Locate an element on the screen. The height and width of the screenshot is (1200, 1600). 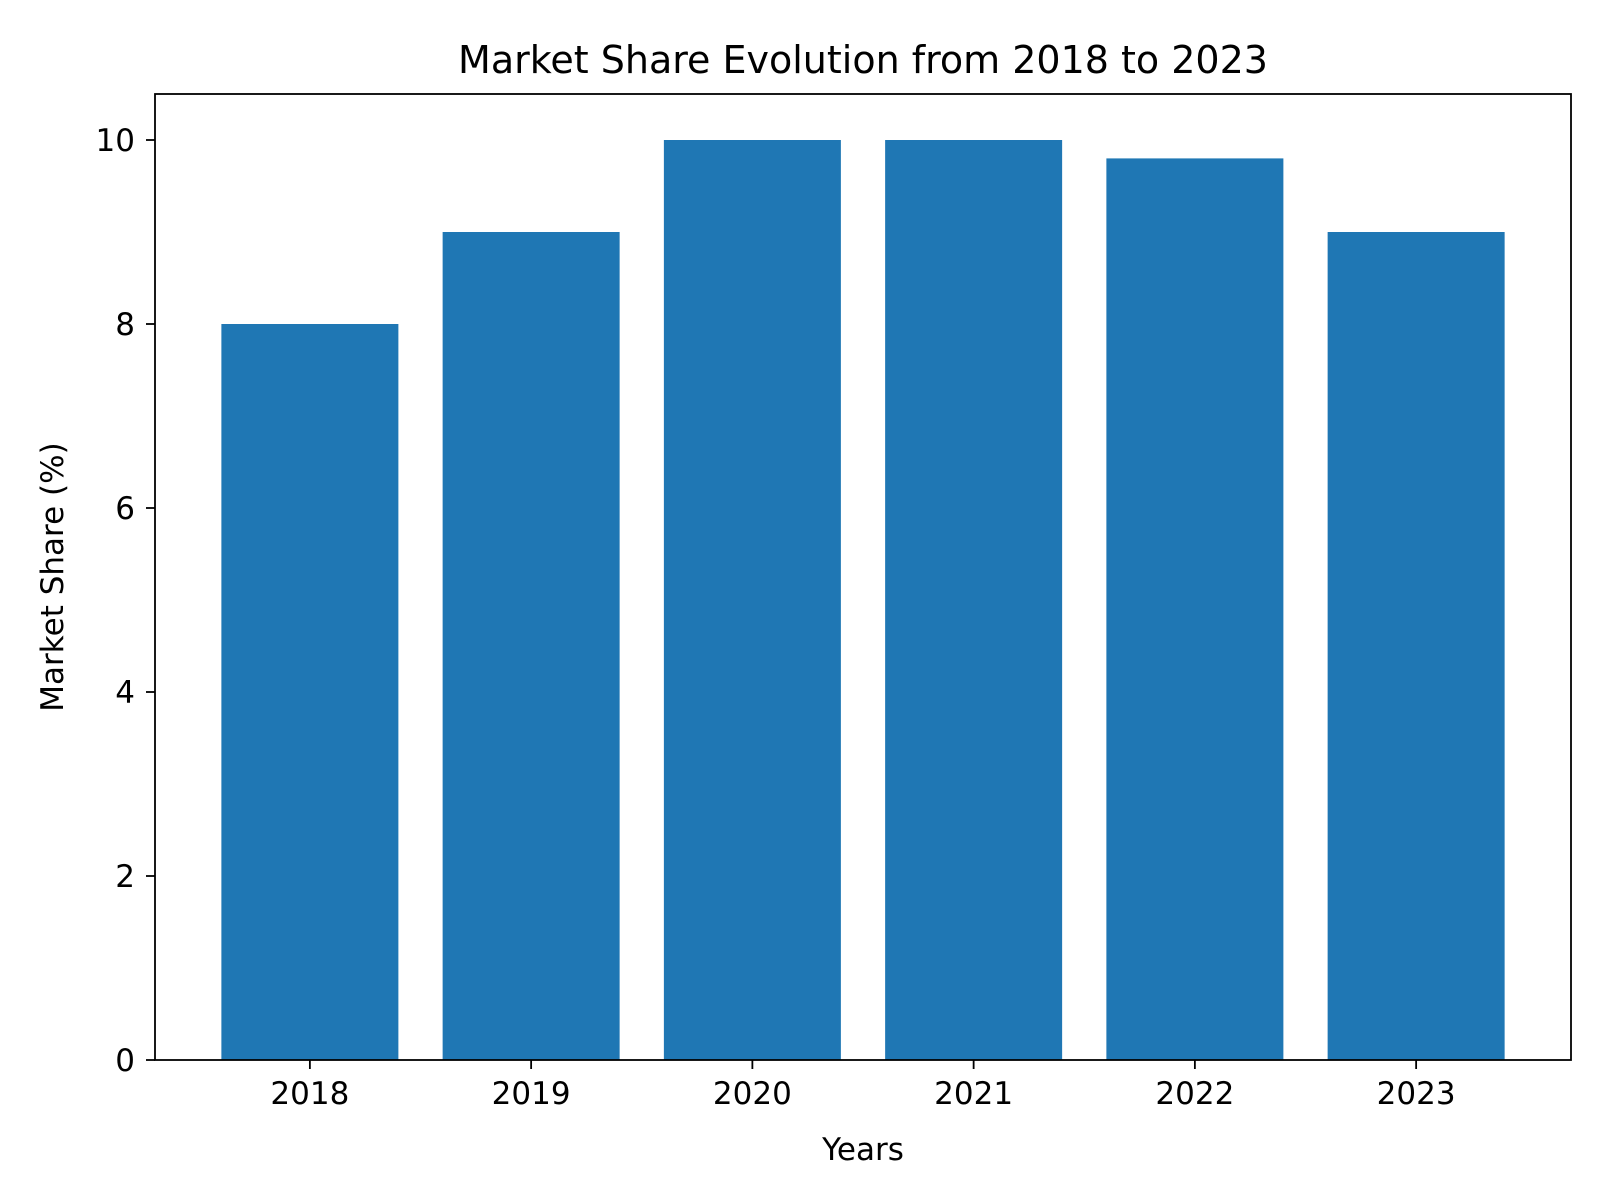
y-axis-ticks: 0 2 4 6 8 10 is located at coordinates (125, 601).